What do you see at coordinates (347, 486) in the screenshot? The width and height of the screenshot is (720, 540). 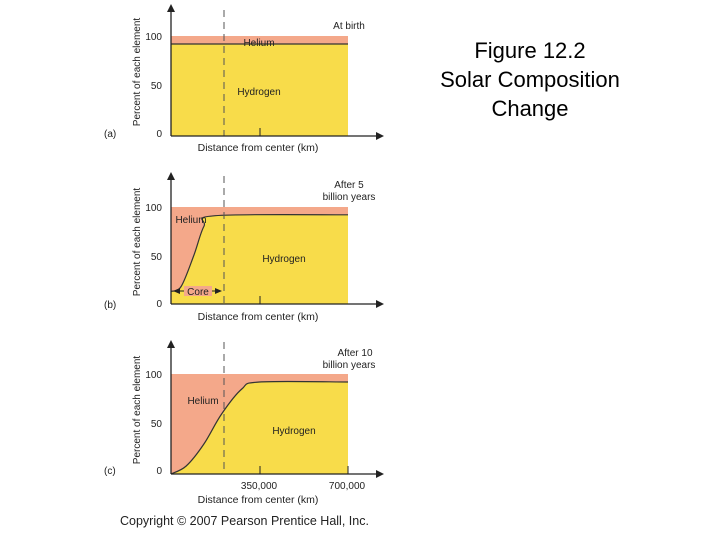 I see `x-tick-label-700000-c: 700,000` at bounding box center [347, 486].